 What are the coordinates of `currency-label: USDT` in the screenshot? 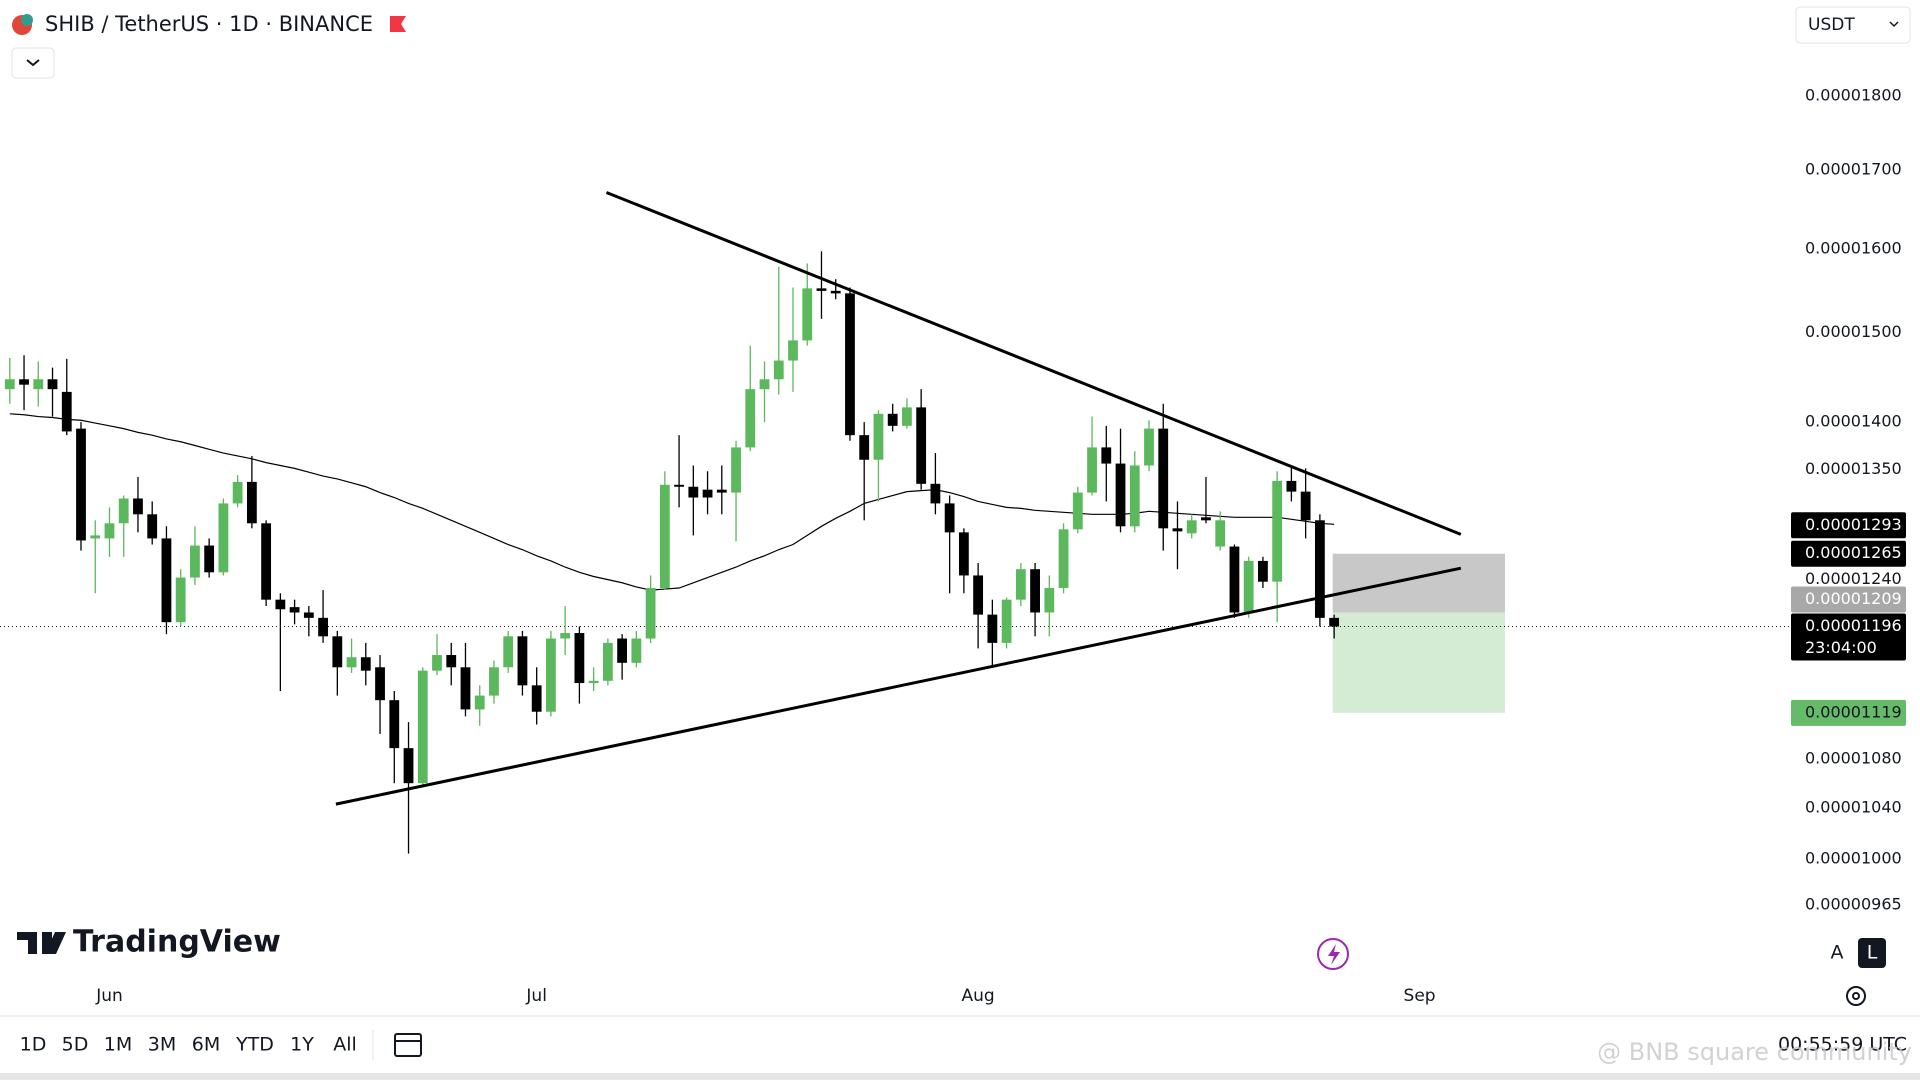 It's located at (1831, 25).